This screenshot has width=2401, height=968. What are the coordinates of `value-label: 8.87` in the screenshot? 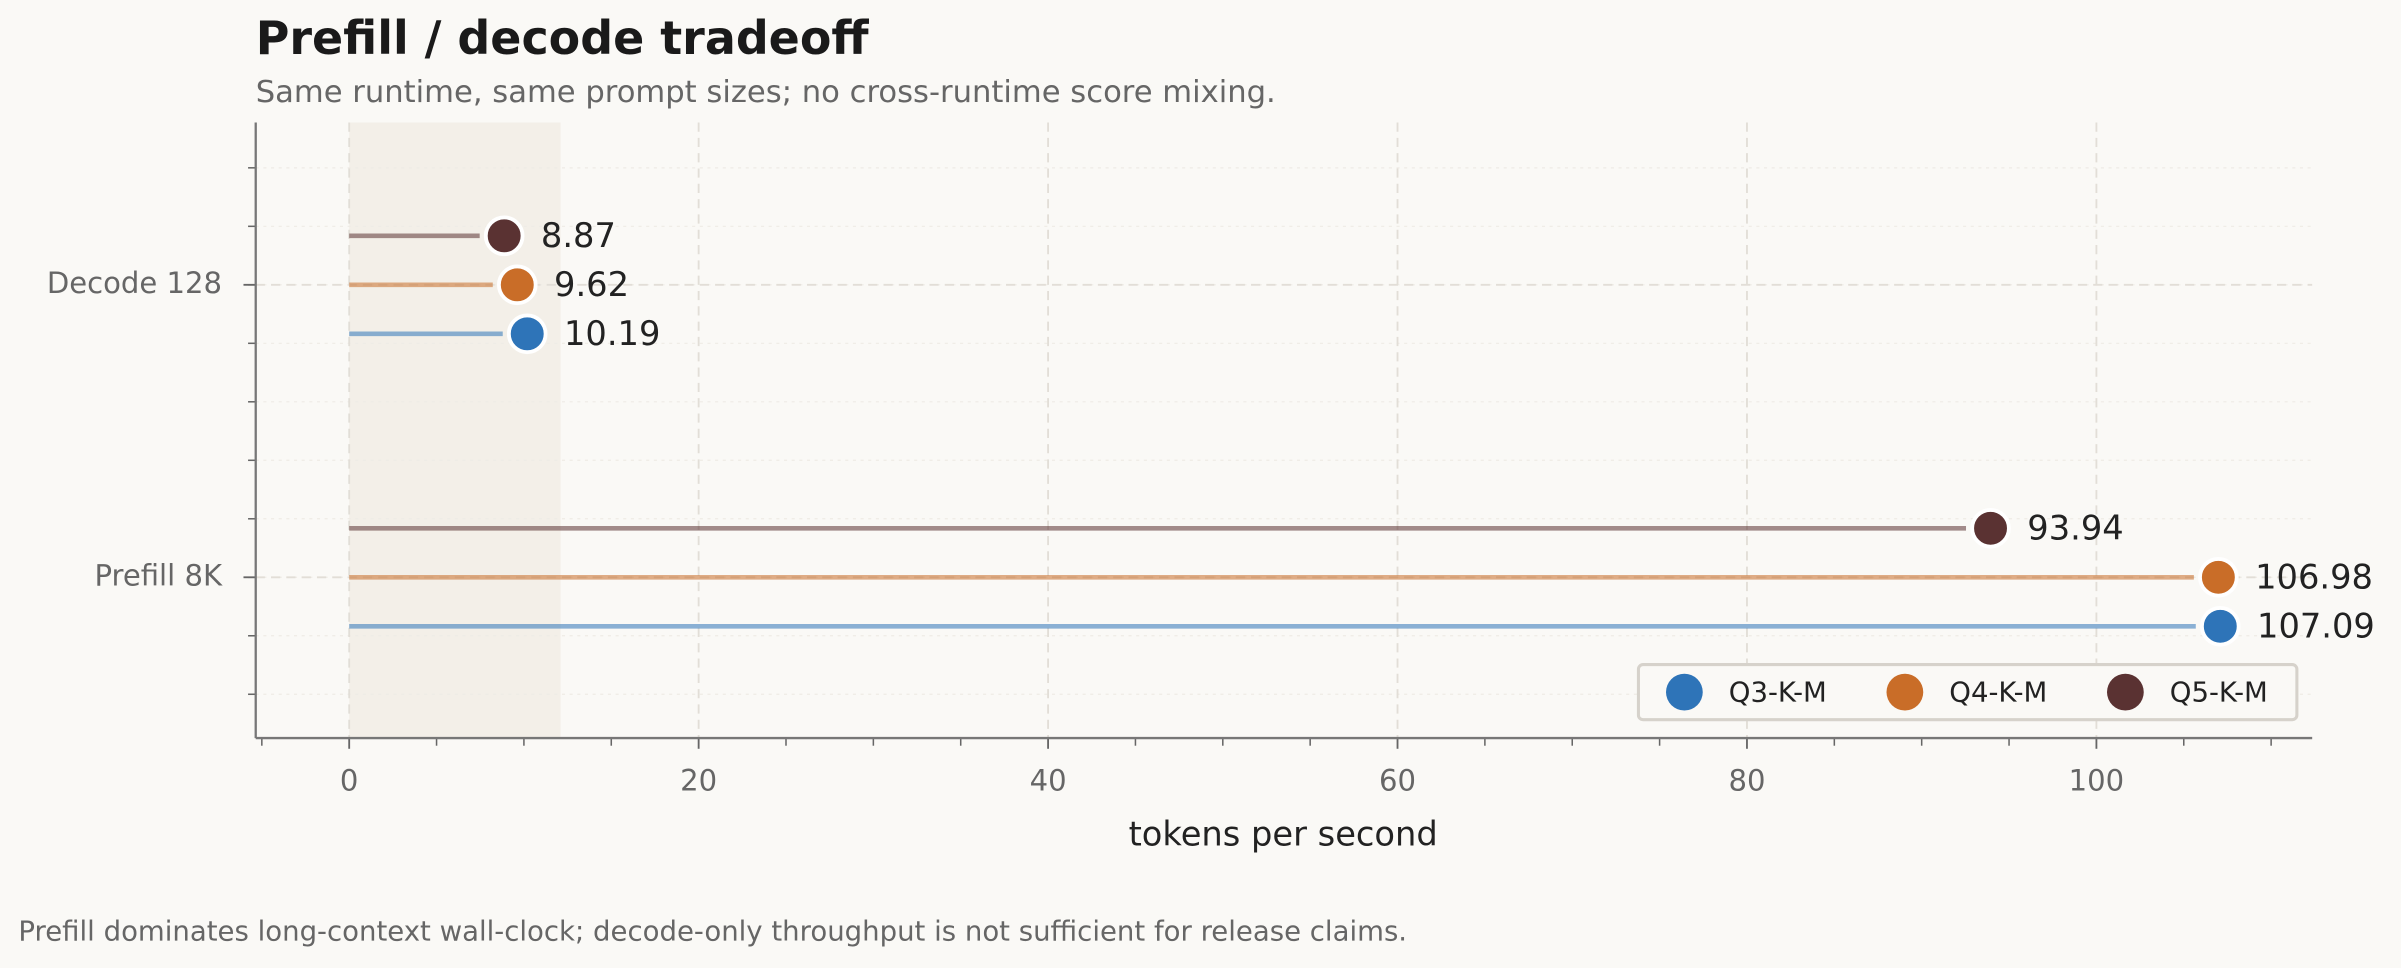 It's located at (578, 235).